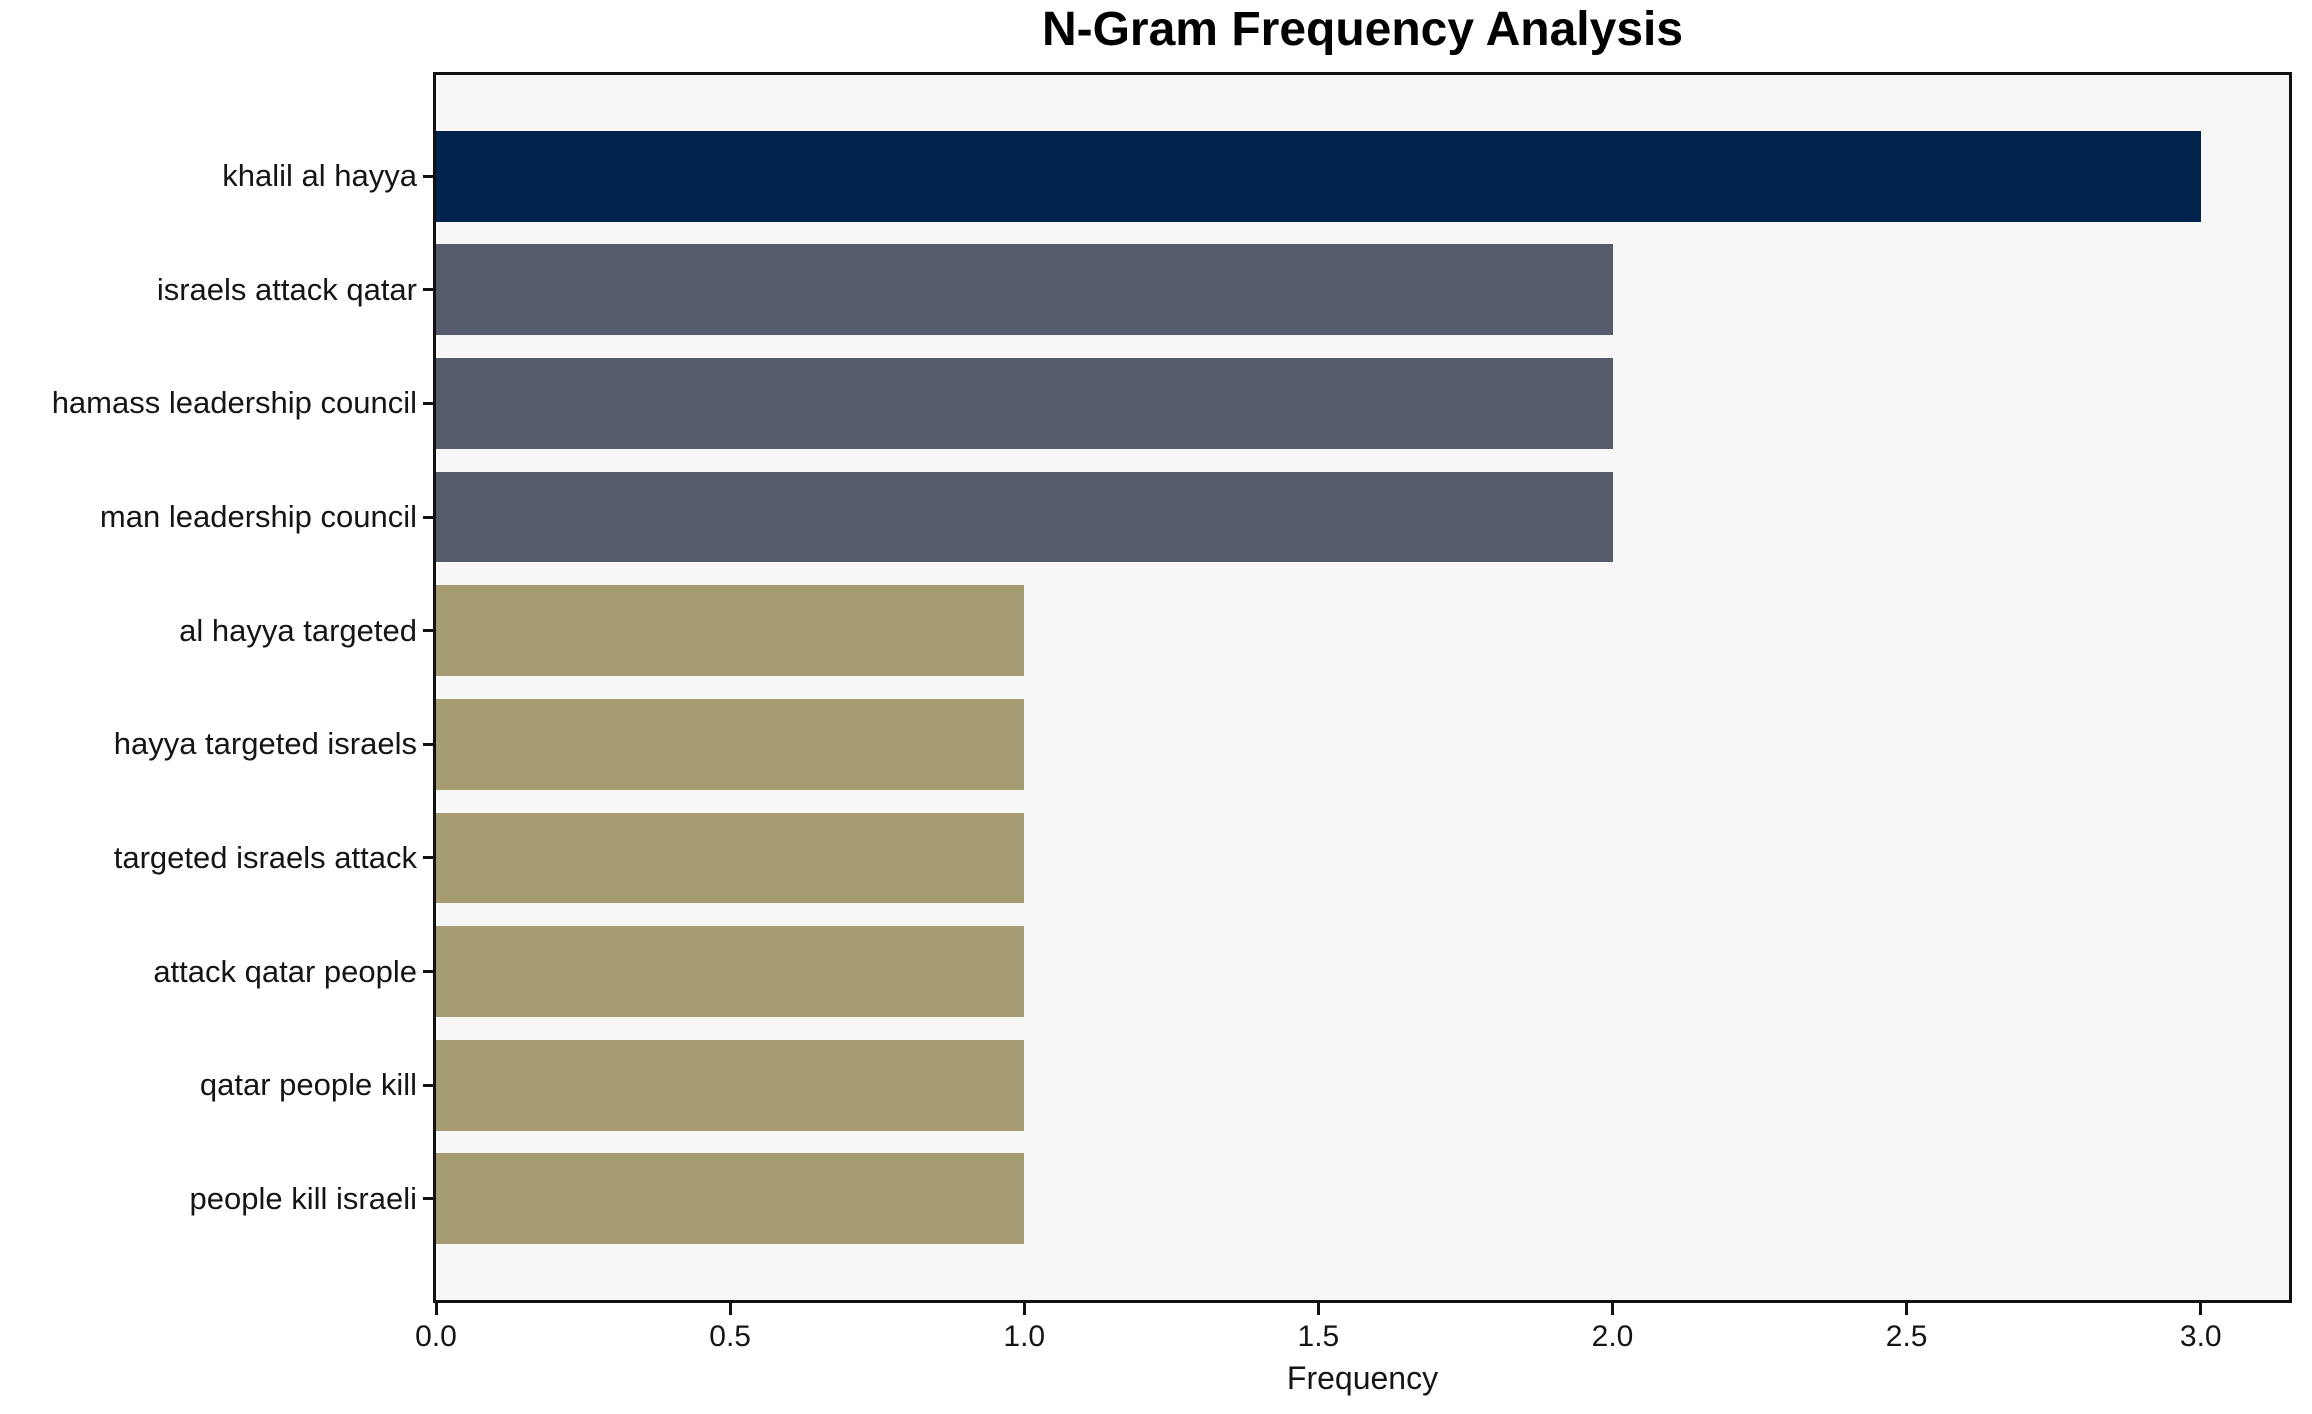 The height and width of the screenshot is (1414, 2312). I want to click on y-tick-label: targeted israels attack, so click(265, 857).